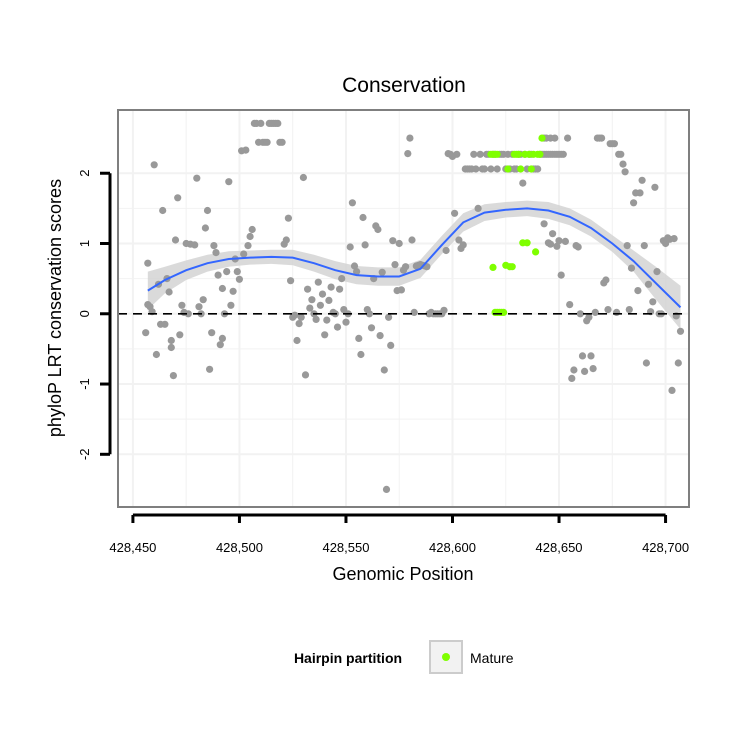 The height and width of the screenshot is (750, 750). What do you see at coordinates (345, 547) in the screenshot?
I see `x-tick-label: 428,550` at bounding box center [345, 547].